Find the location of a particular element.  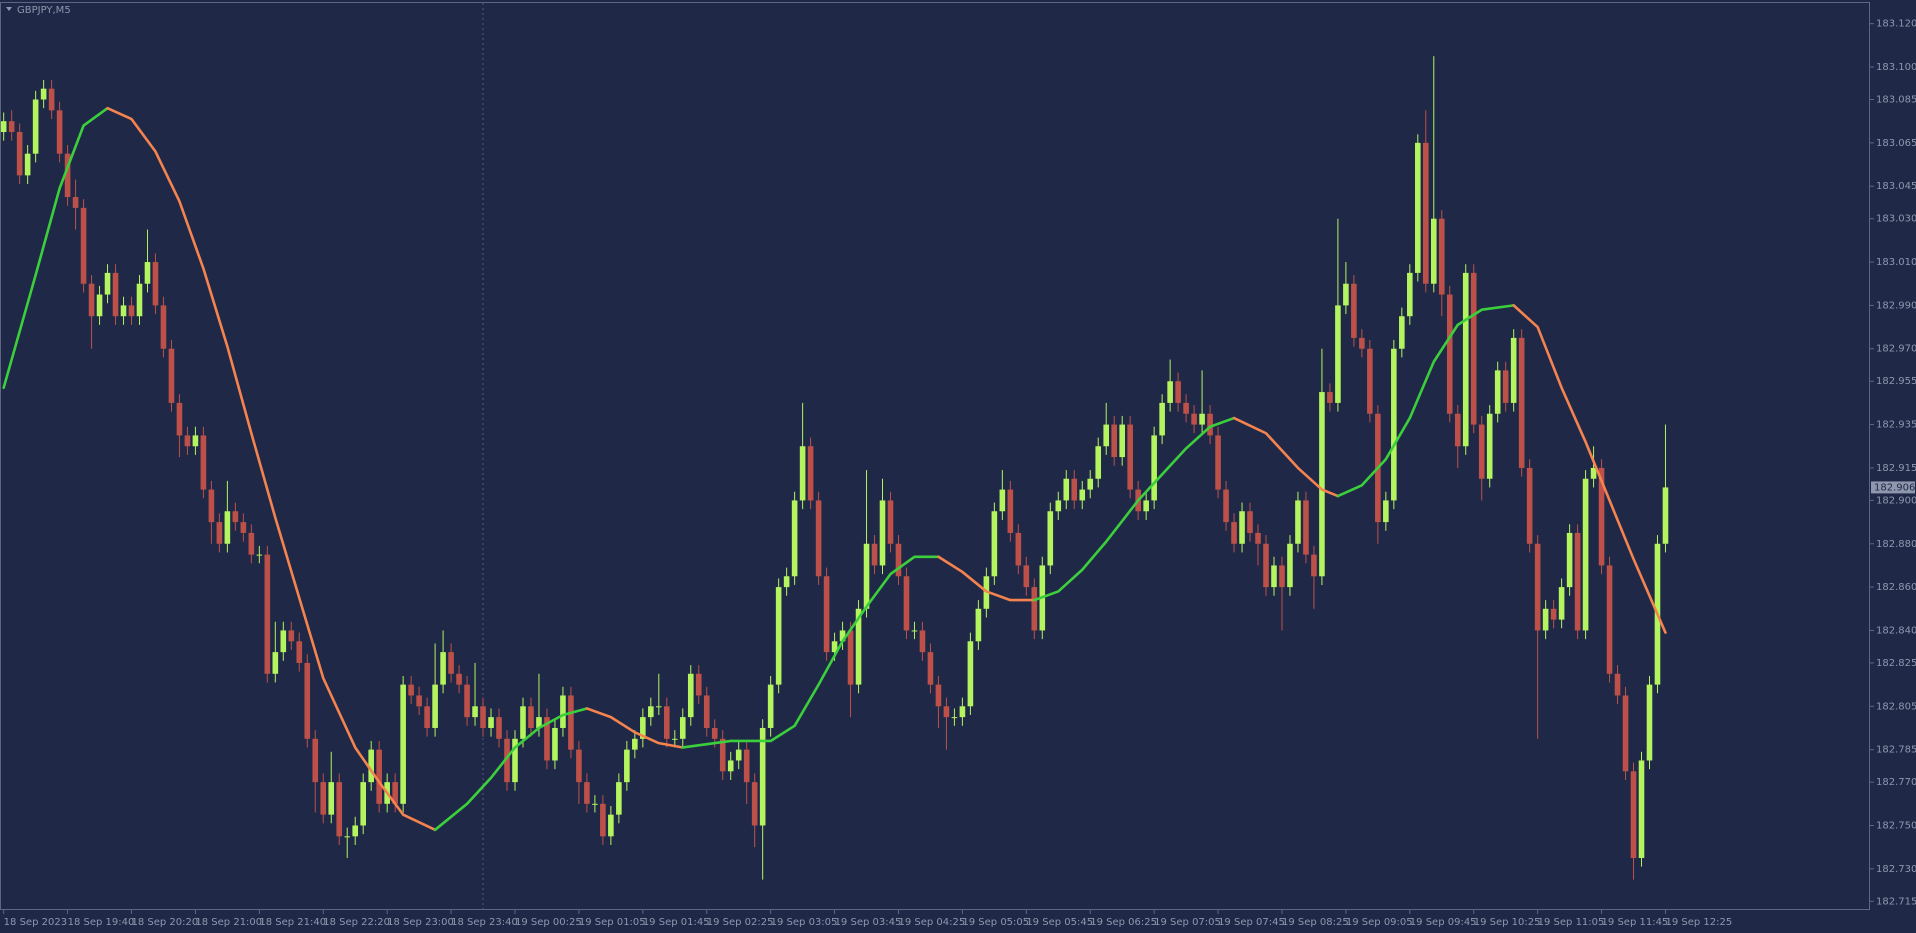

chart-title: GBPJPY,M5 is located at coordinates (44, 10).